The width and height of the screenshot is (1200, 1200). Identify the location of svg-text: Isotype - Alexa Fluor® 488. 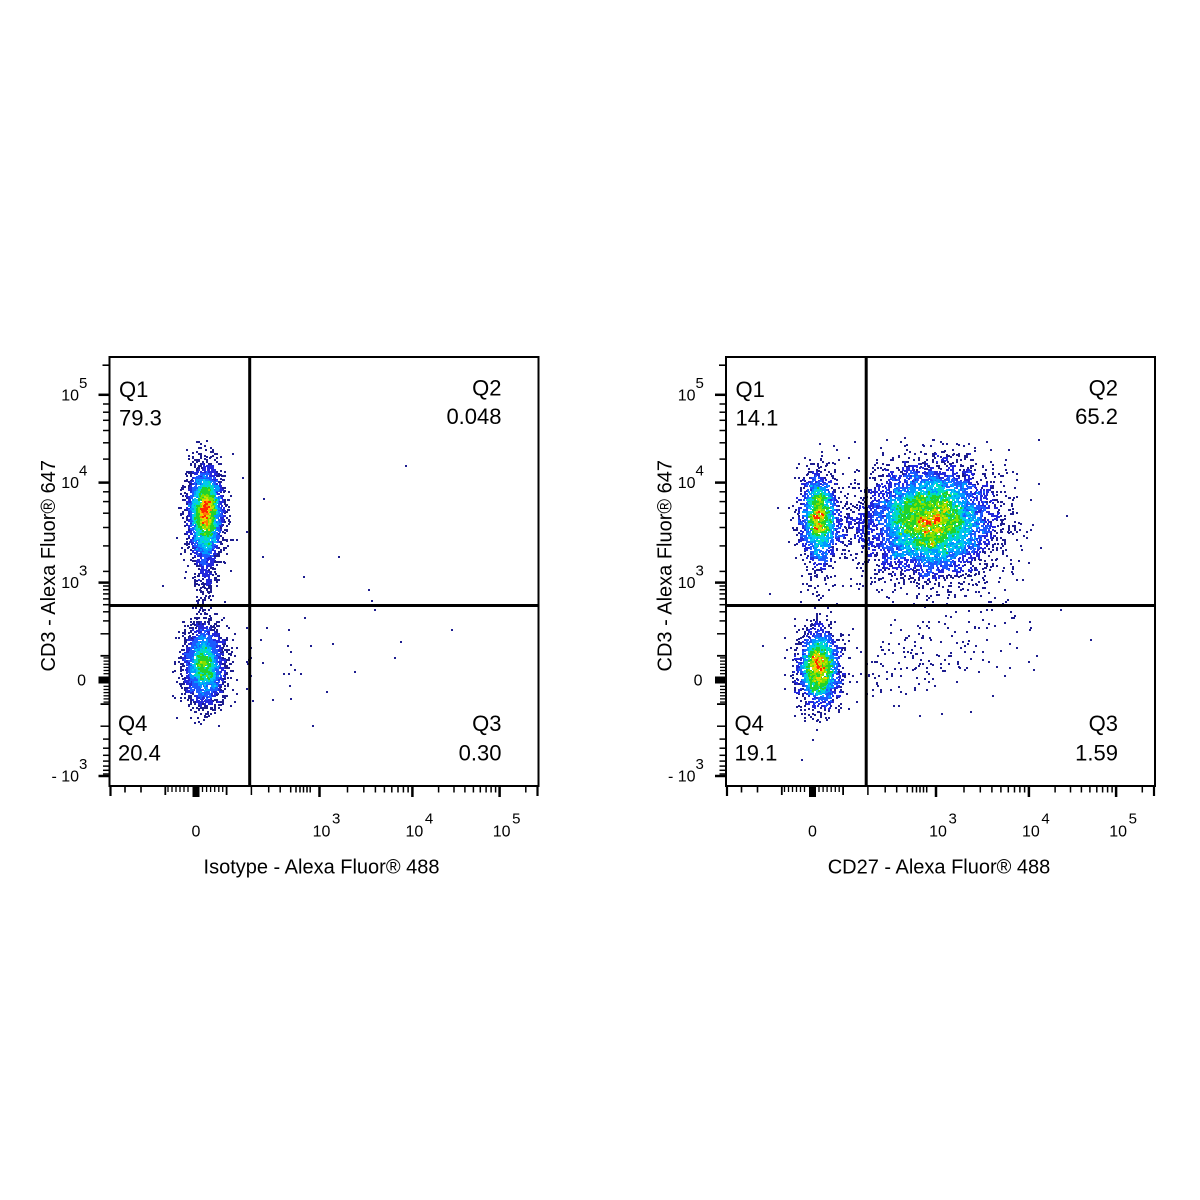
(322, 868).